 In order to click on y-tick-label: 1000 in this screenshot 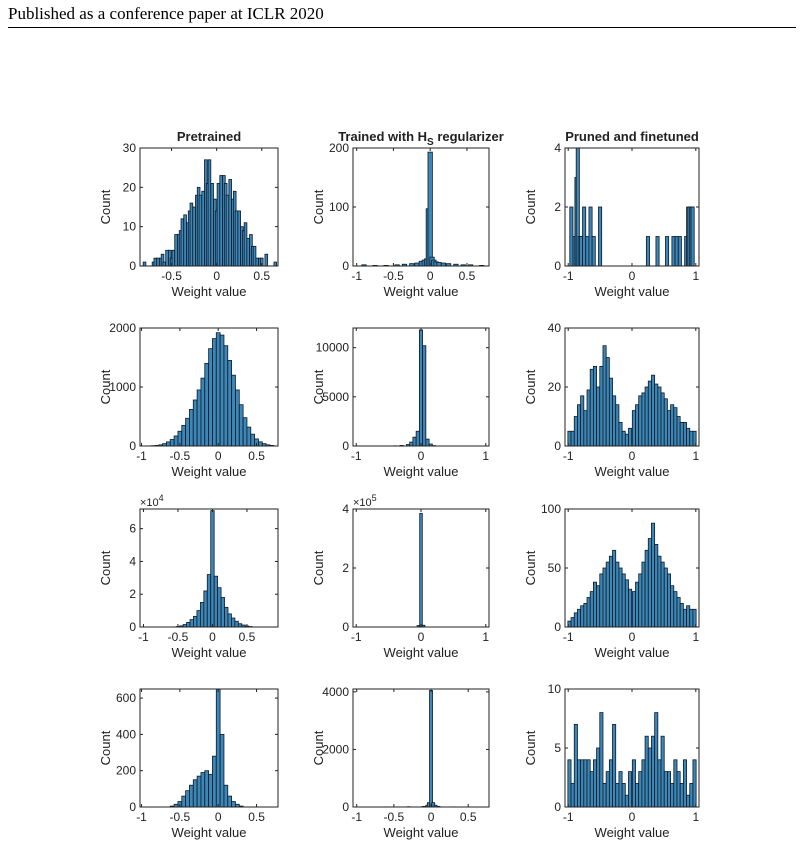, I will do `click(122, 387)`.